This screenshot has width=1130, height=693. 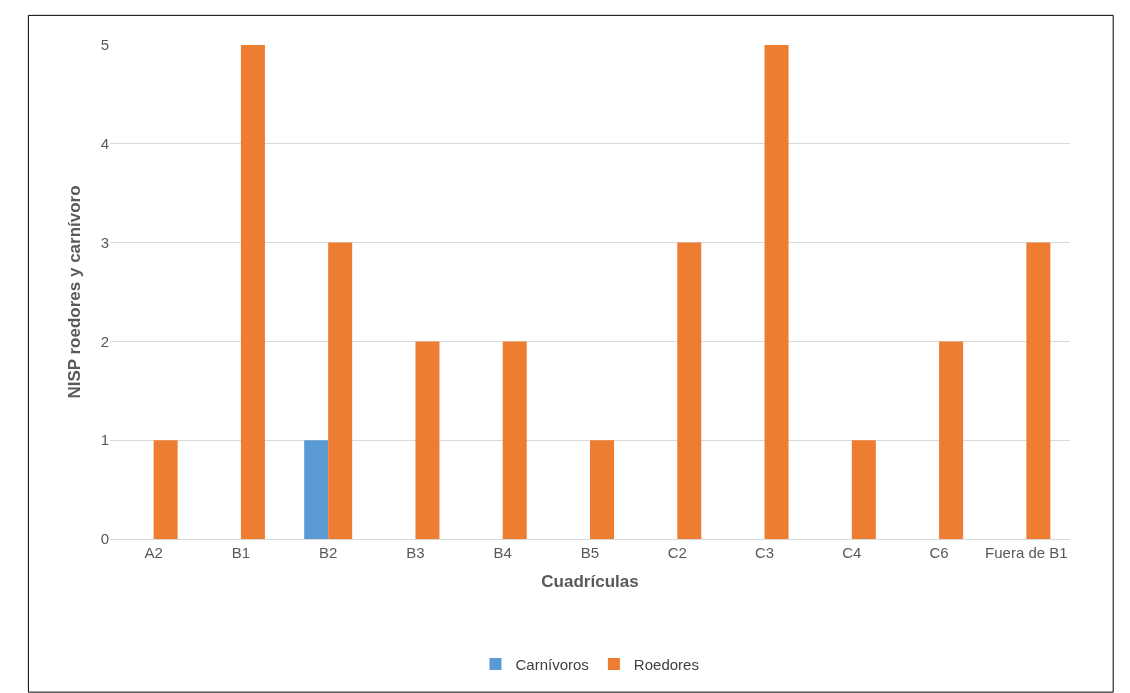 I want to click on y-tick-label: 3, so click(x=104, y=242).